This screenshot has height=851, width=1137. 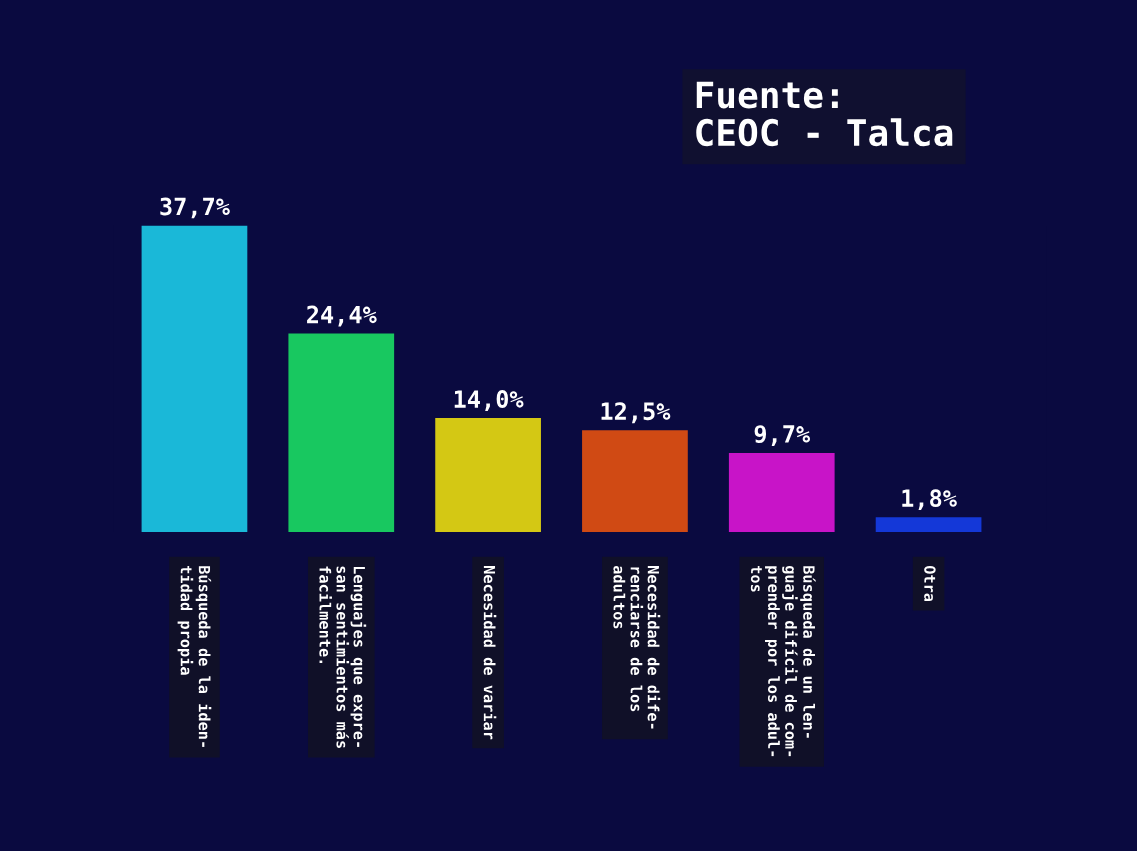 I want to click on x-tick-label: Necesidad de dife- renciarse de los adultos, so click(x=637, y=647).